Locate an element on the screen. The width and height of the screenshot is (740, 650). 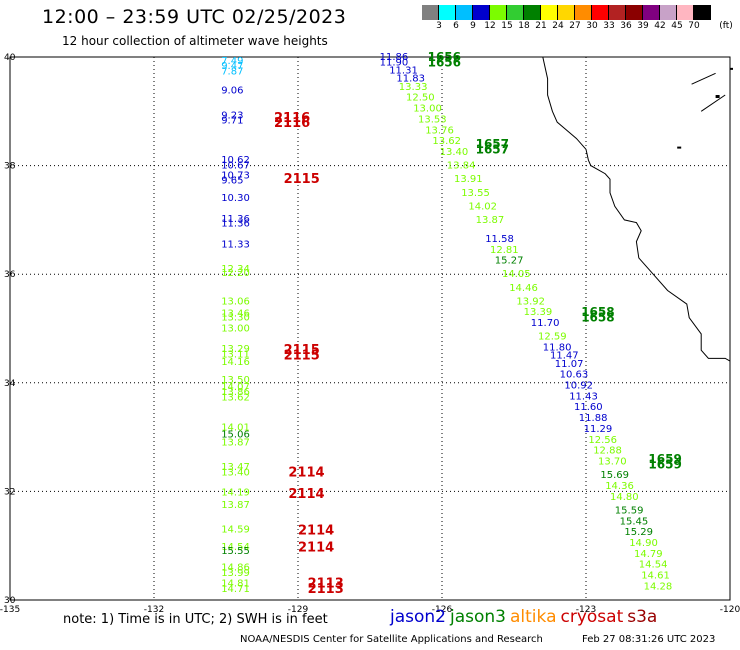
wave-height-value: 15.45 is located at coordinates (634, 521).